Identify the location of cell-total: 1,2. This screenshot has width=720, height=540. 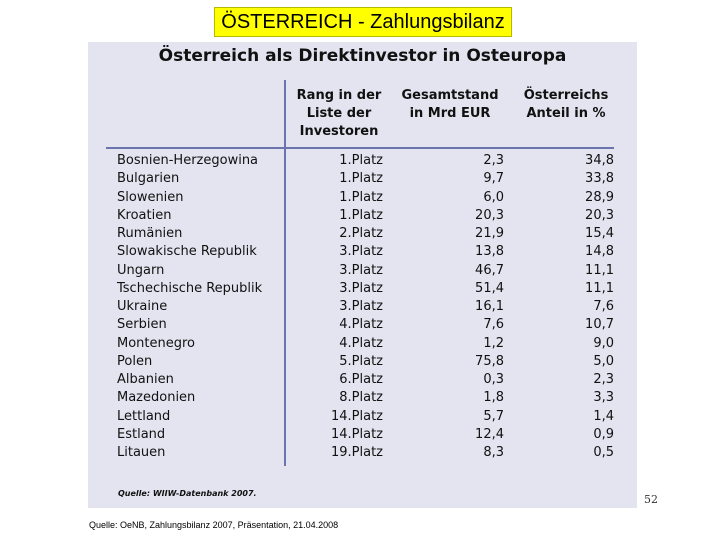
(493, 343).